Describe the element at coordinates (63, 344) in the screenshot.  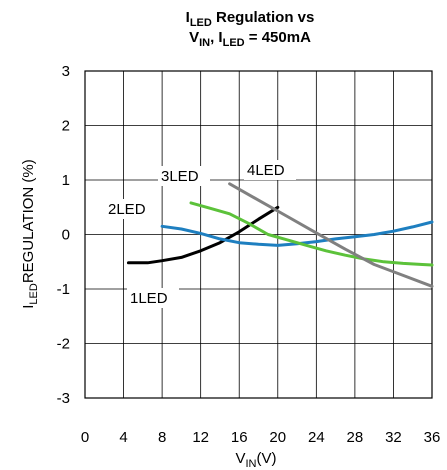
I see `y-tick-label: -2` at that location.